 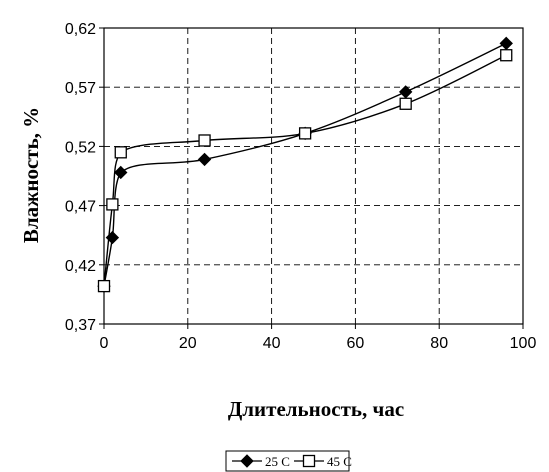 What do you see at coordinates (80, 325) in the screenshot?
I see `y-tick-label: 0,37` at bounding box center [80, 325].